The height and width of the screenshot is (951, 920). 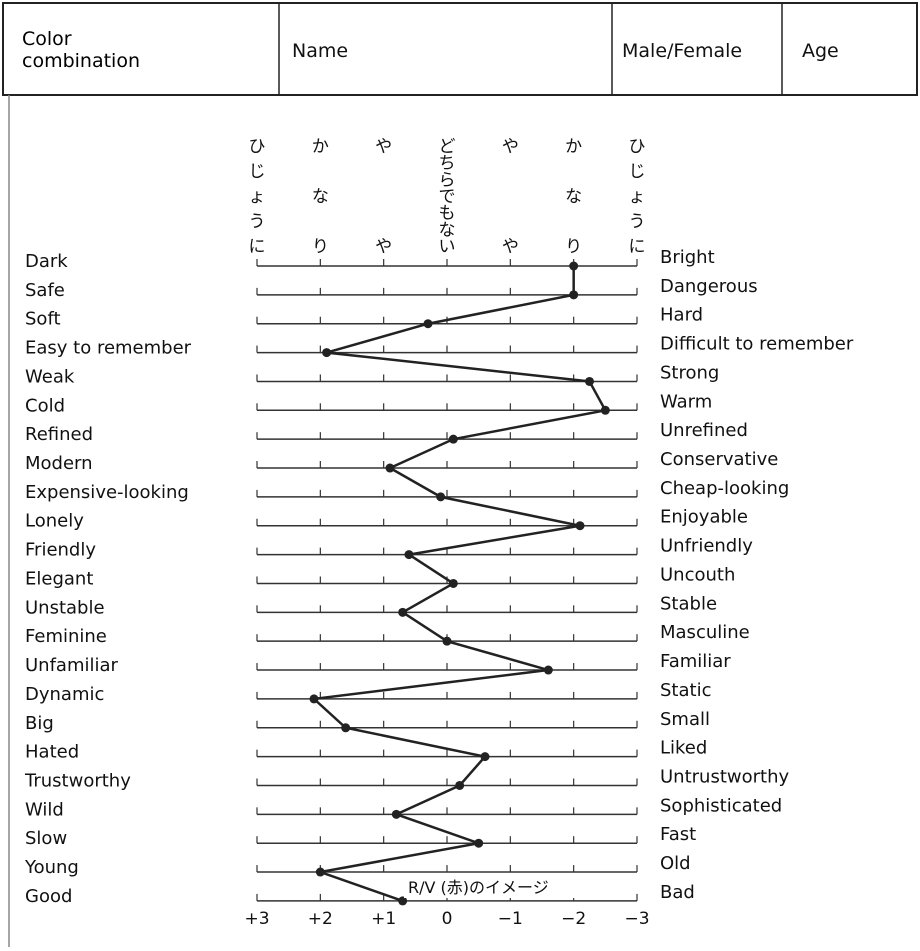 I want to click on left-label: Trustworthy, so click(x=77, y=780).